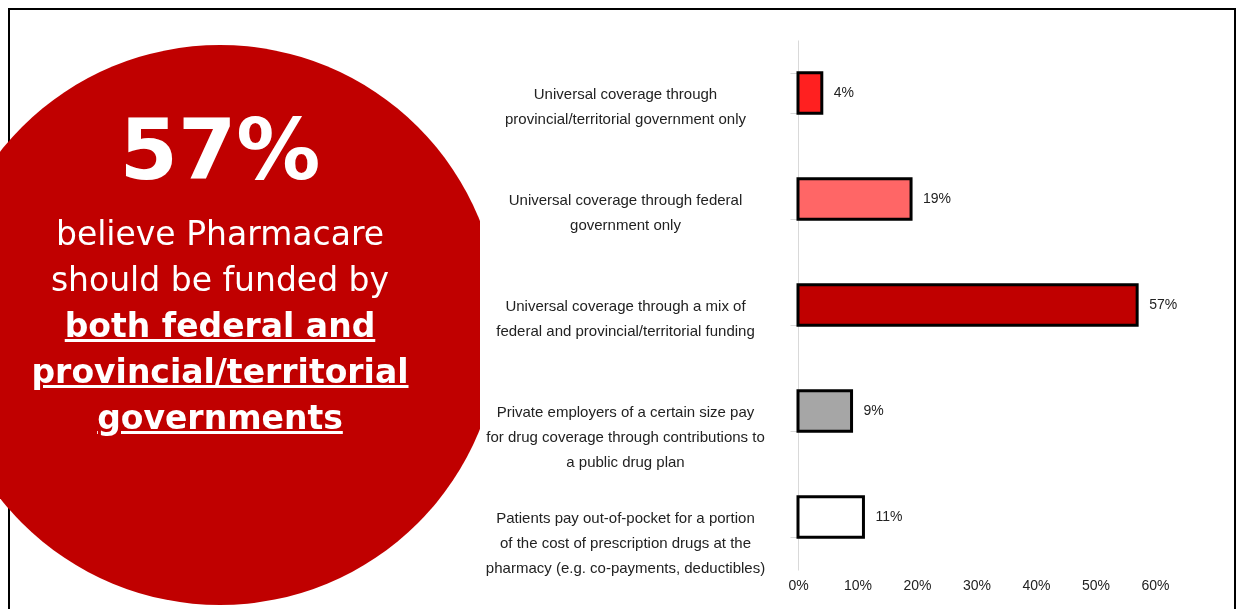  What do you see at coordinates (625, 317) in the screenshot?
I see `y-tick-label: Universal coverage through a mix of federal and provincial/territorial funding` at bounding box center [625, 317].